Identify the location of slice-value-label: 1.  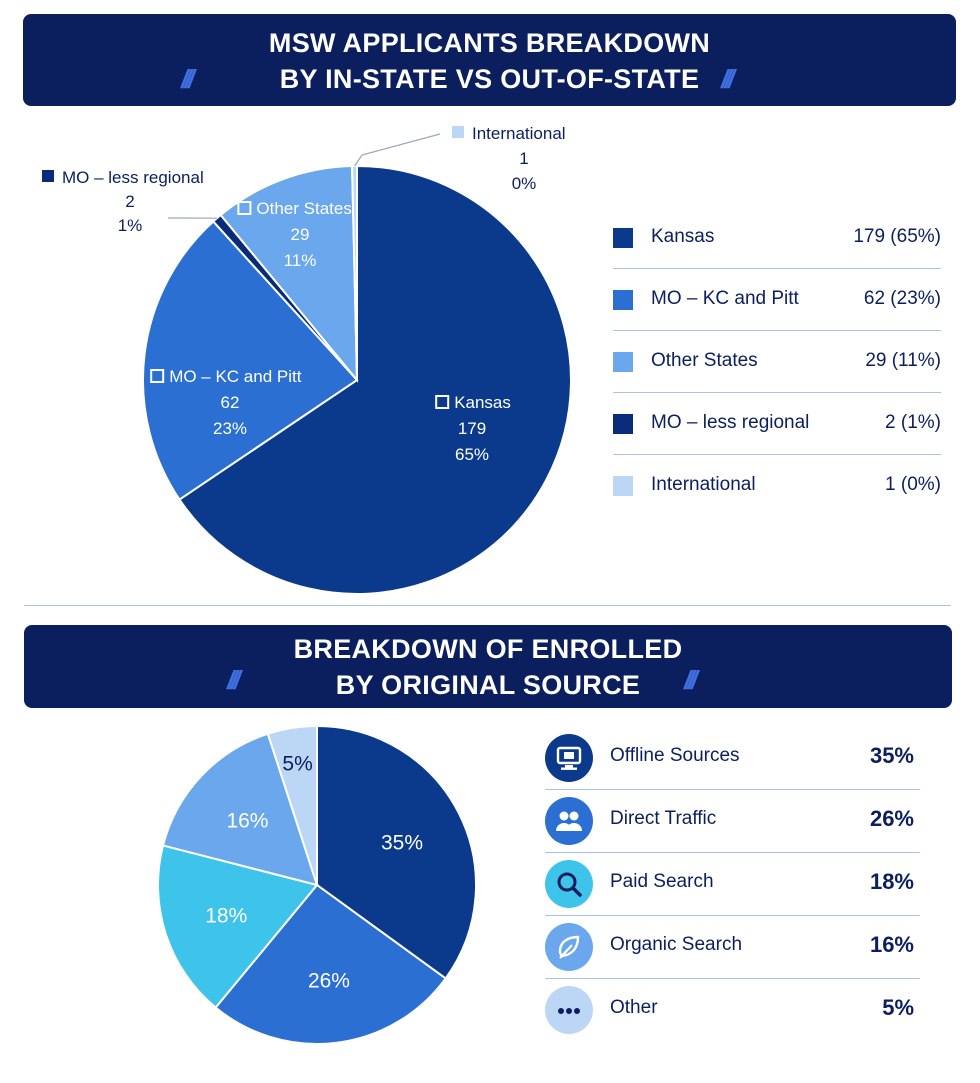
(523, 158).